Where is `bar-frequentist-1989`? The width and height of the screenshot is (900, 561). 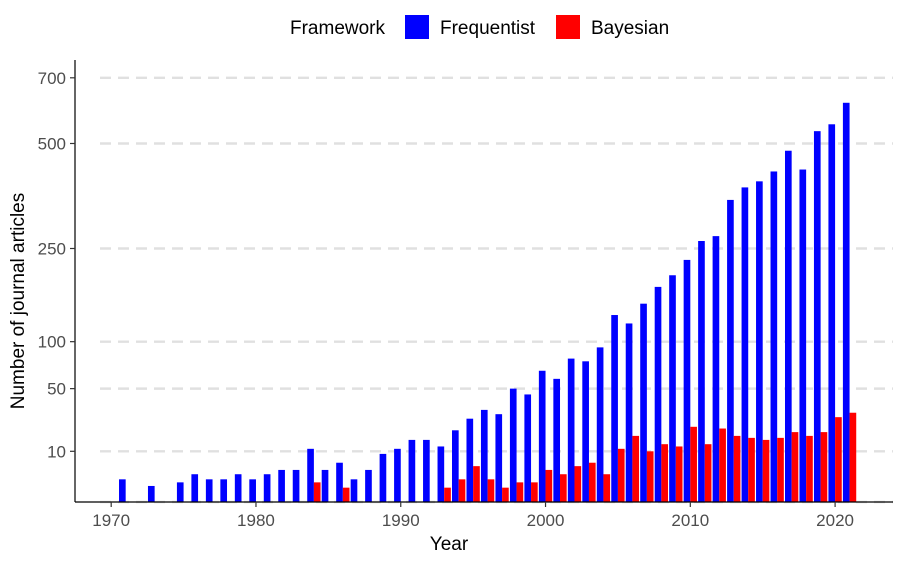
bar-frequentist-1989 is located at coordinates (383, 477).